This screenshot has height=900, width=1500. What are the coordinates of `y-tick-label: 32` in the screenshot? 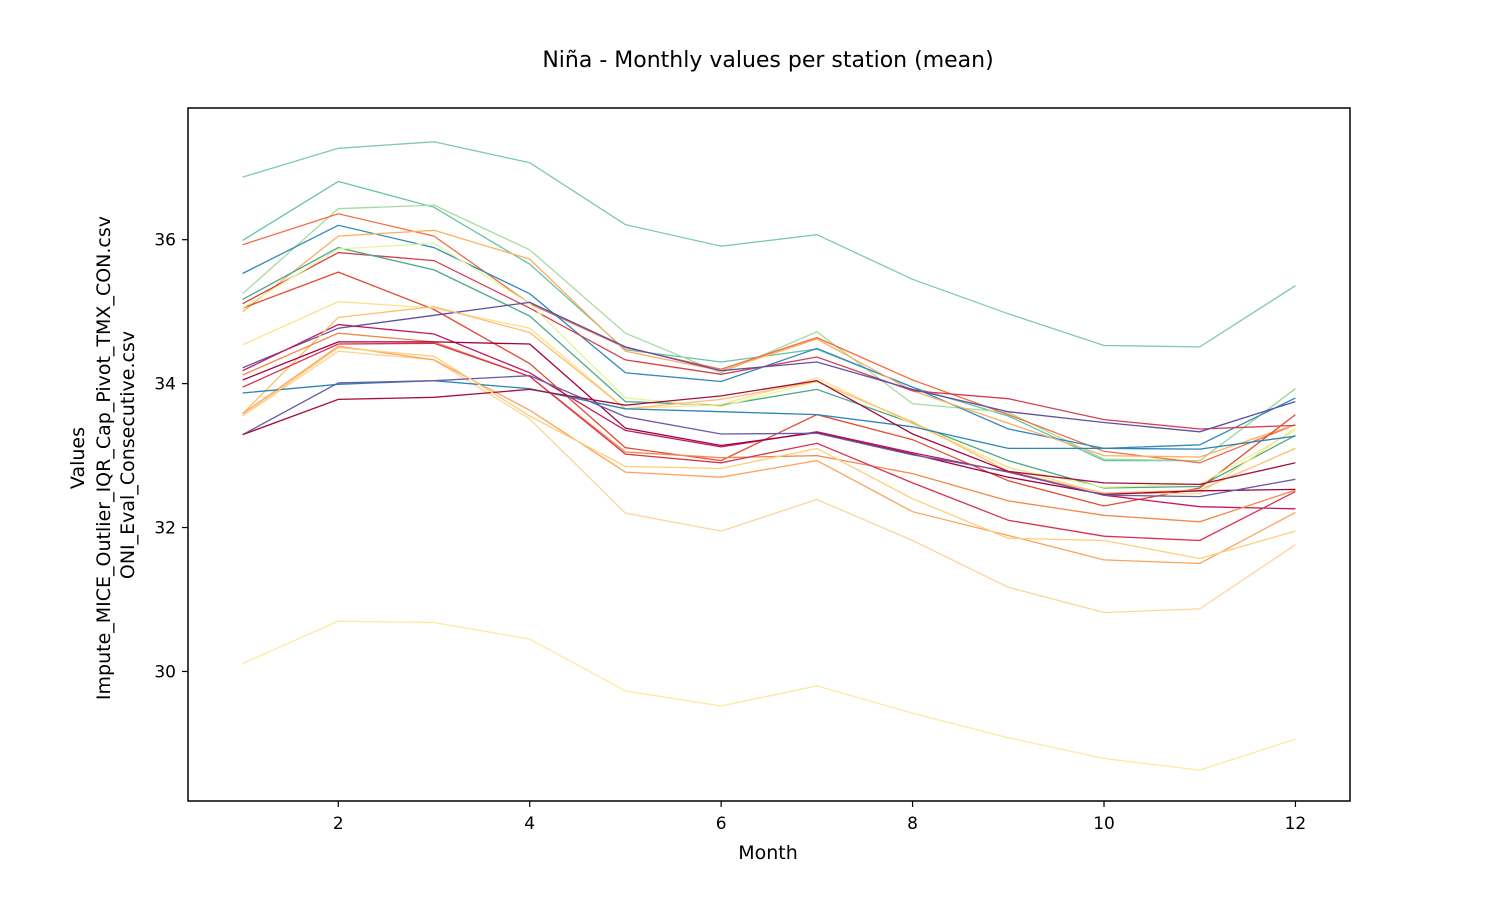 It's located at (165, 529).